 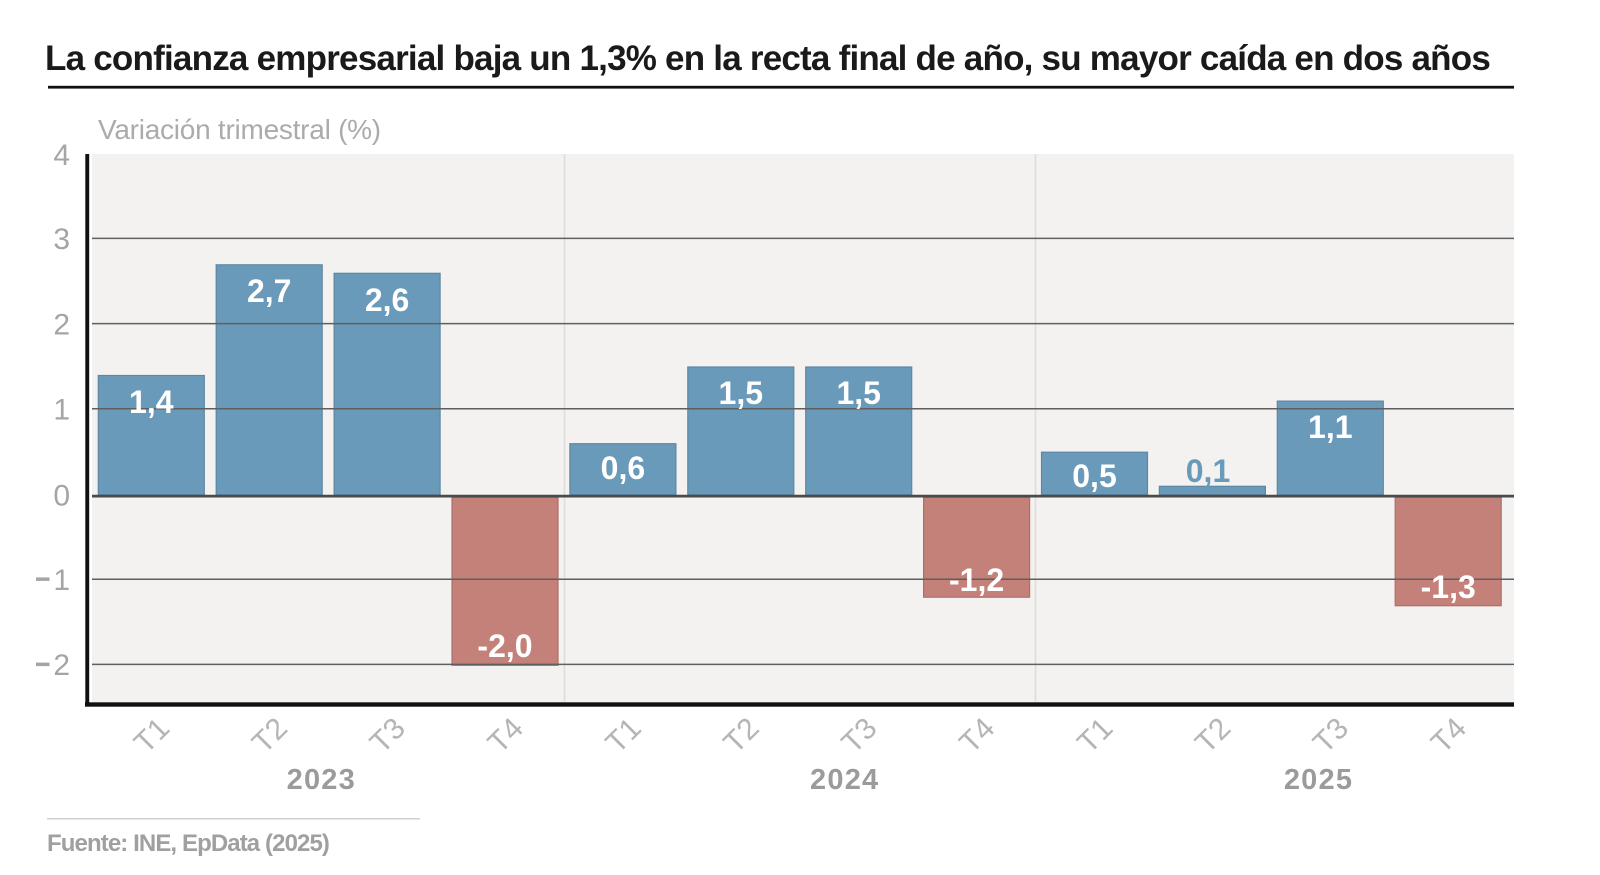 I want to click on svg-text: 3, so click(x=61, y=239).